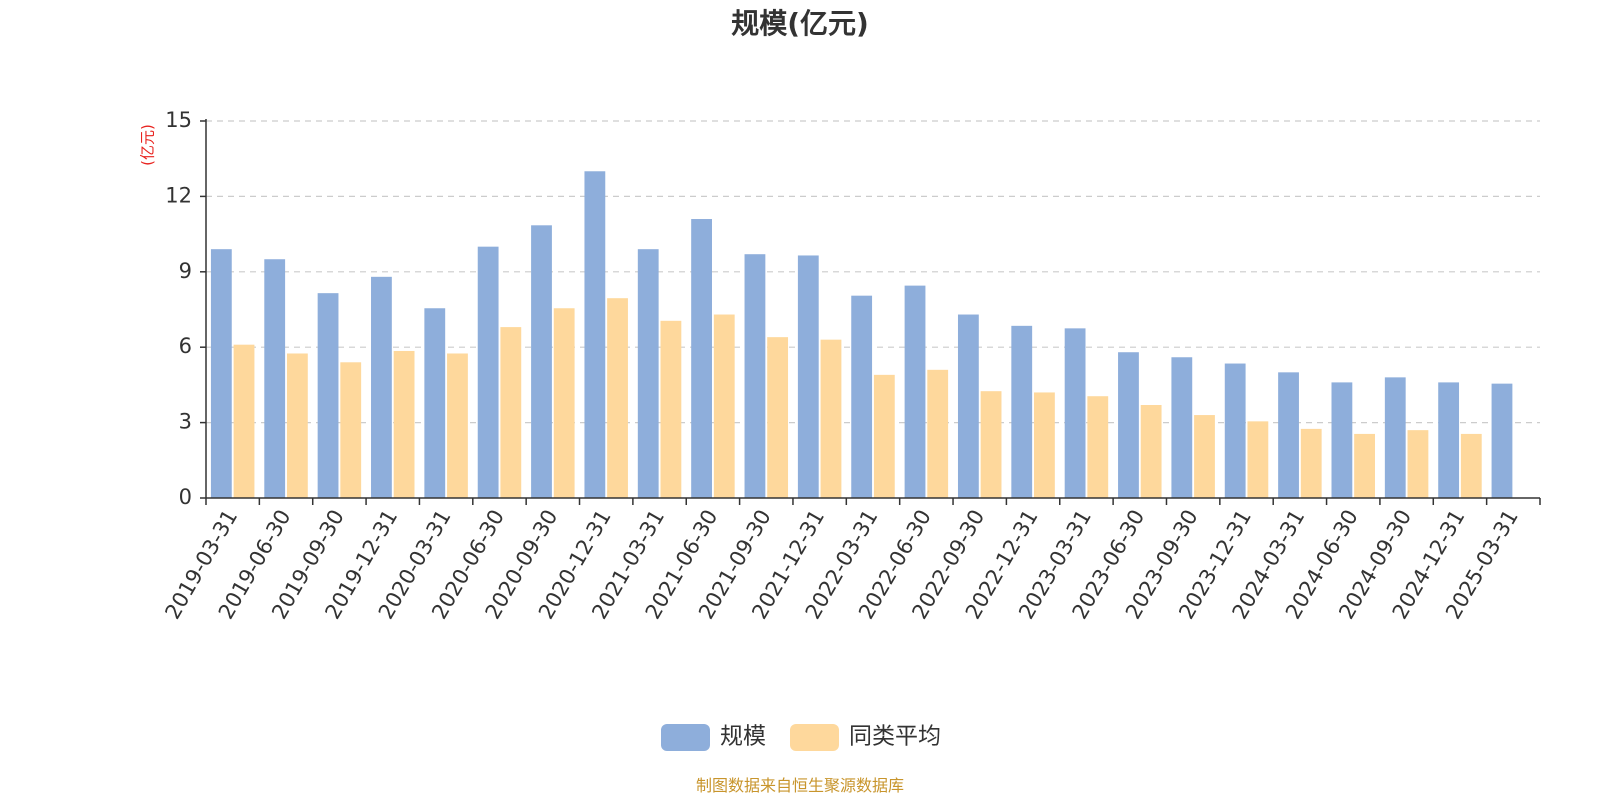 The height and width of the screenshot is (800, 1600). What do you see at coordinates (895, 737) in the screenshot?
I see `legend-label: 同类平均` at bounding box center [895, 737].